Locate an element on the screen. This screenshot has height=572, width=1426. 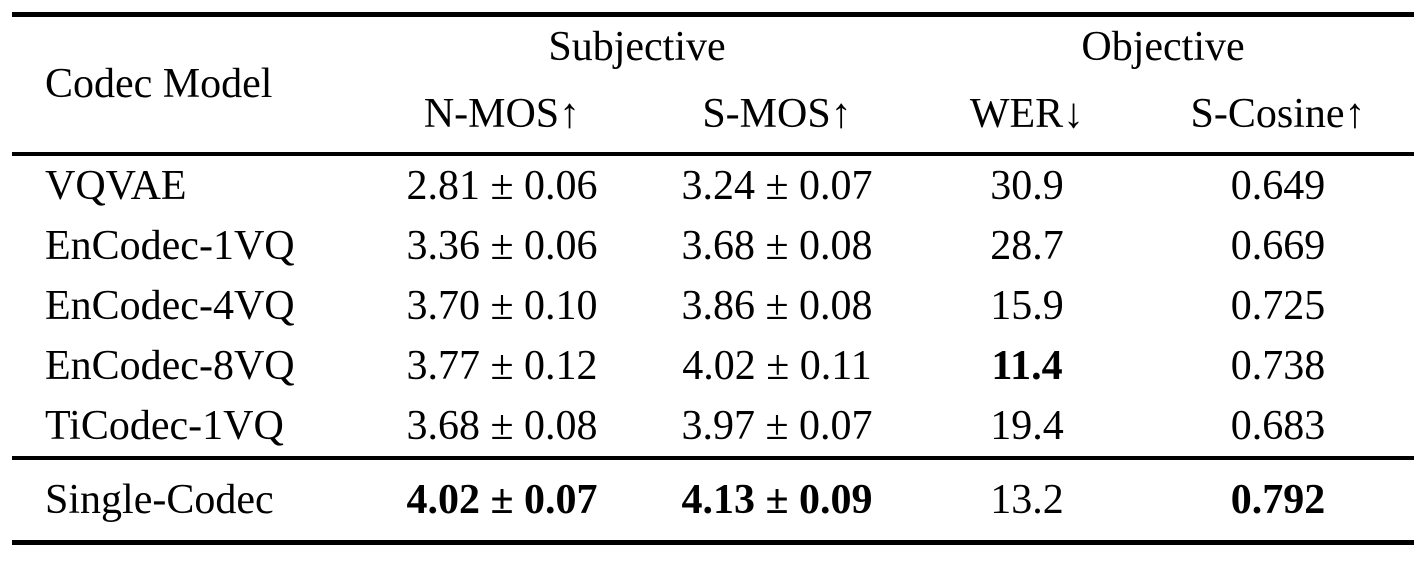
wer-value: 15.9 is located at coordinates (1027, 305).